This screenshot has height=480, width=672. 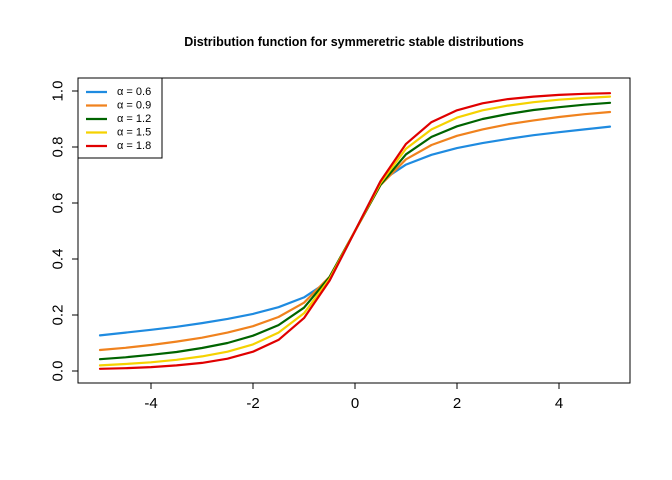 I want to click on y-tick-label: 0.8, so click(x=58, y=147).